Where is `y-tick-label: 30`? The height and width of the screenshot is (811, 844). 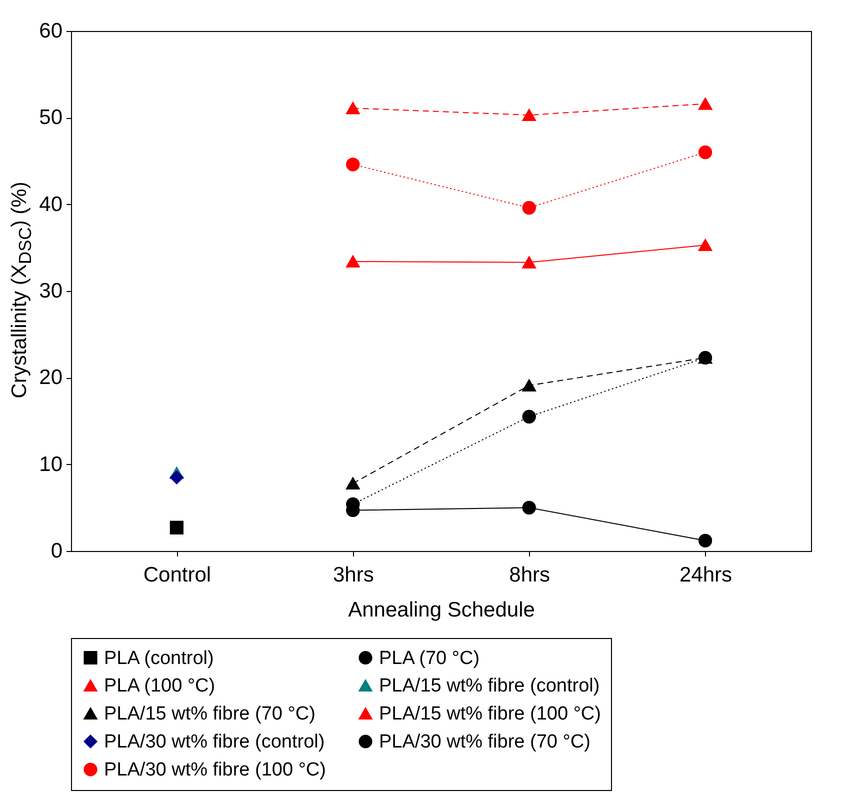 y-tick-label: 30 is located at coordinates (50, 291).